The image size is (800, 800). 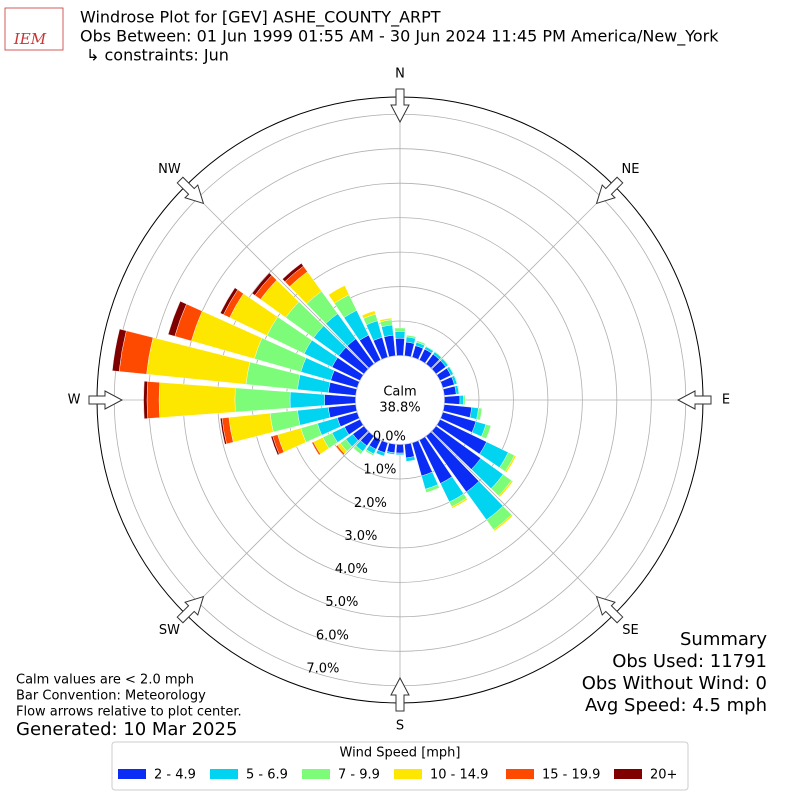 I want to click on legend-label: 15 - 19.9, so click(x=571, y=775).